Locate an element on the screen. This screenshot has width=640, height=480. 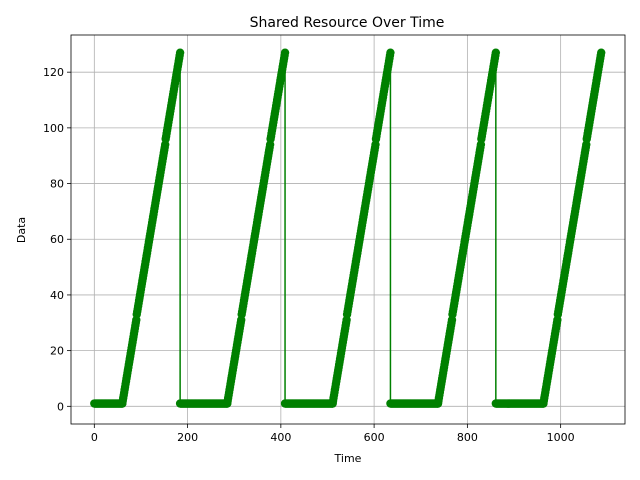
y-tick-label: 60 is located at coordinates (57, 239).